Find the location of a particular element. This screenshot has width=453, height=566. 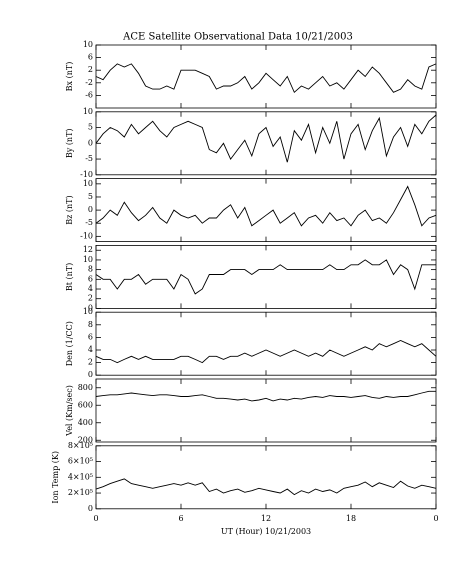

y-axis-label: By (nT) is located at coordinates (69, 143).